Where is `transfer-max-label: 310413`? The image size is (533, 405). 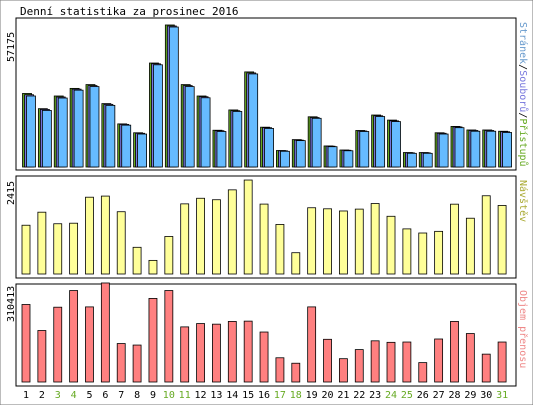 transfer-max-label: 310413 is located at coordinates (11, 304).